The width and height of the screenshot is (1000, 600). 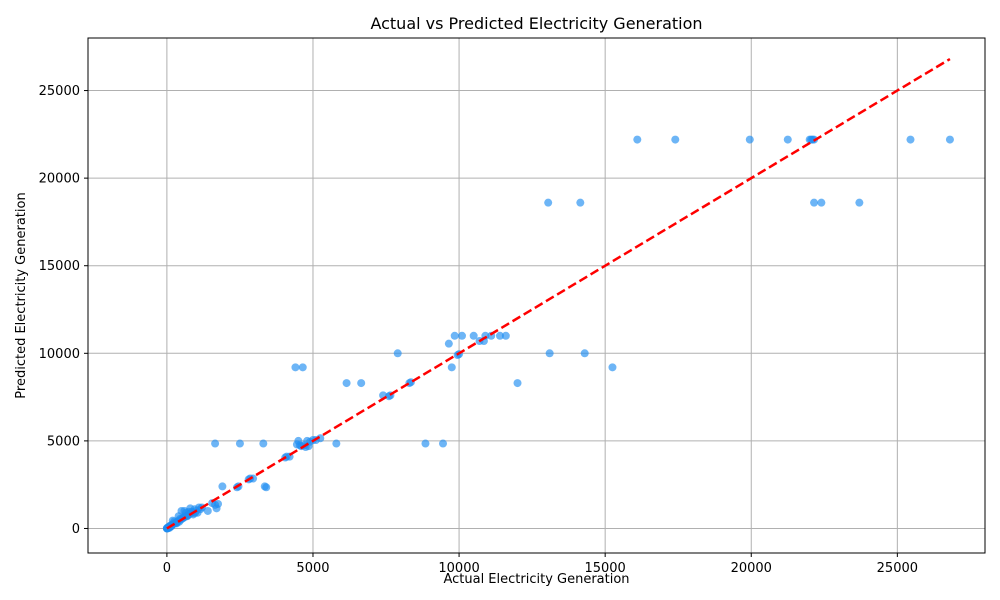 What do you see at coordinates (751, 568) in the screenshot?
I see `x-tick-label: 20000` at bounding box center [751, 568].